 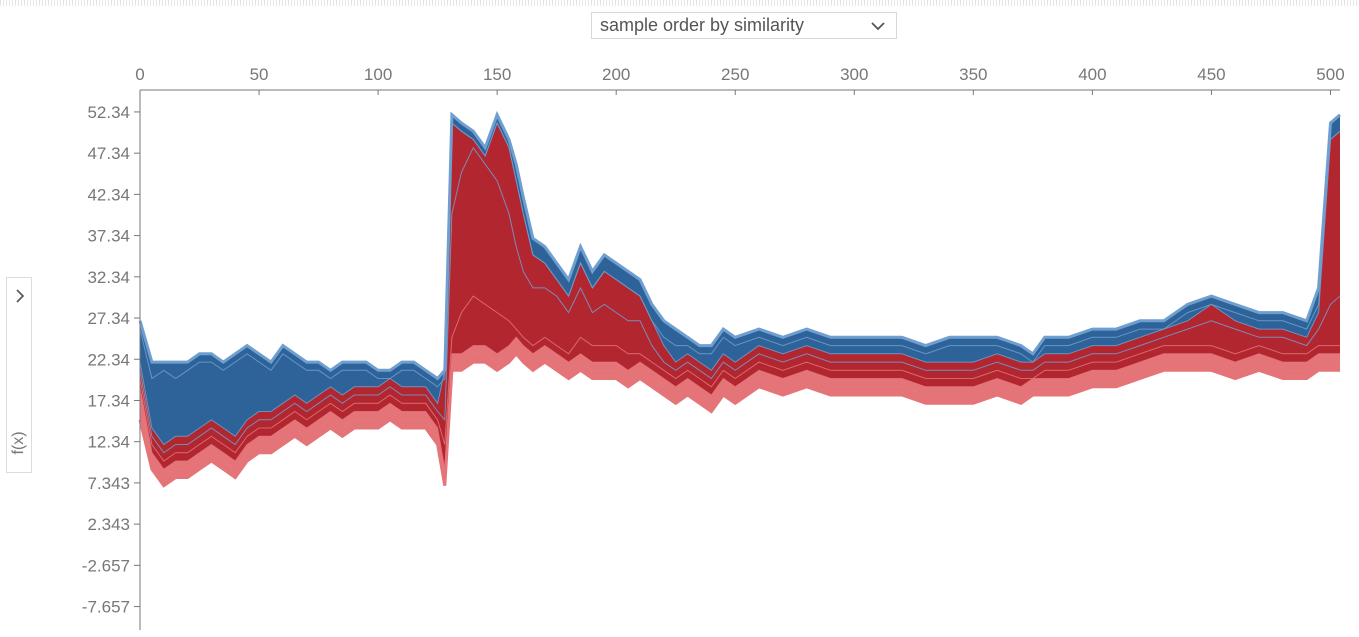 What do you see at coordinates (1211, 74) in the screenshot?
I see `x-tick-label-450: 450` at bounding box center [1211, 74].